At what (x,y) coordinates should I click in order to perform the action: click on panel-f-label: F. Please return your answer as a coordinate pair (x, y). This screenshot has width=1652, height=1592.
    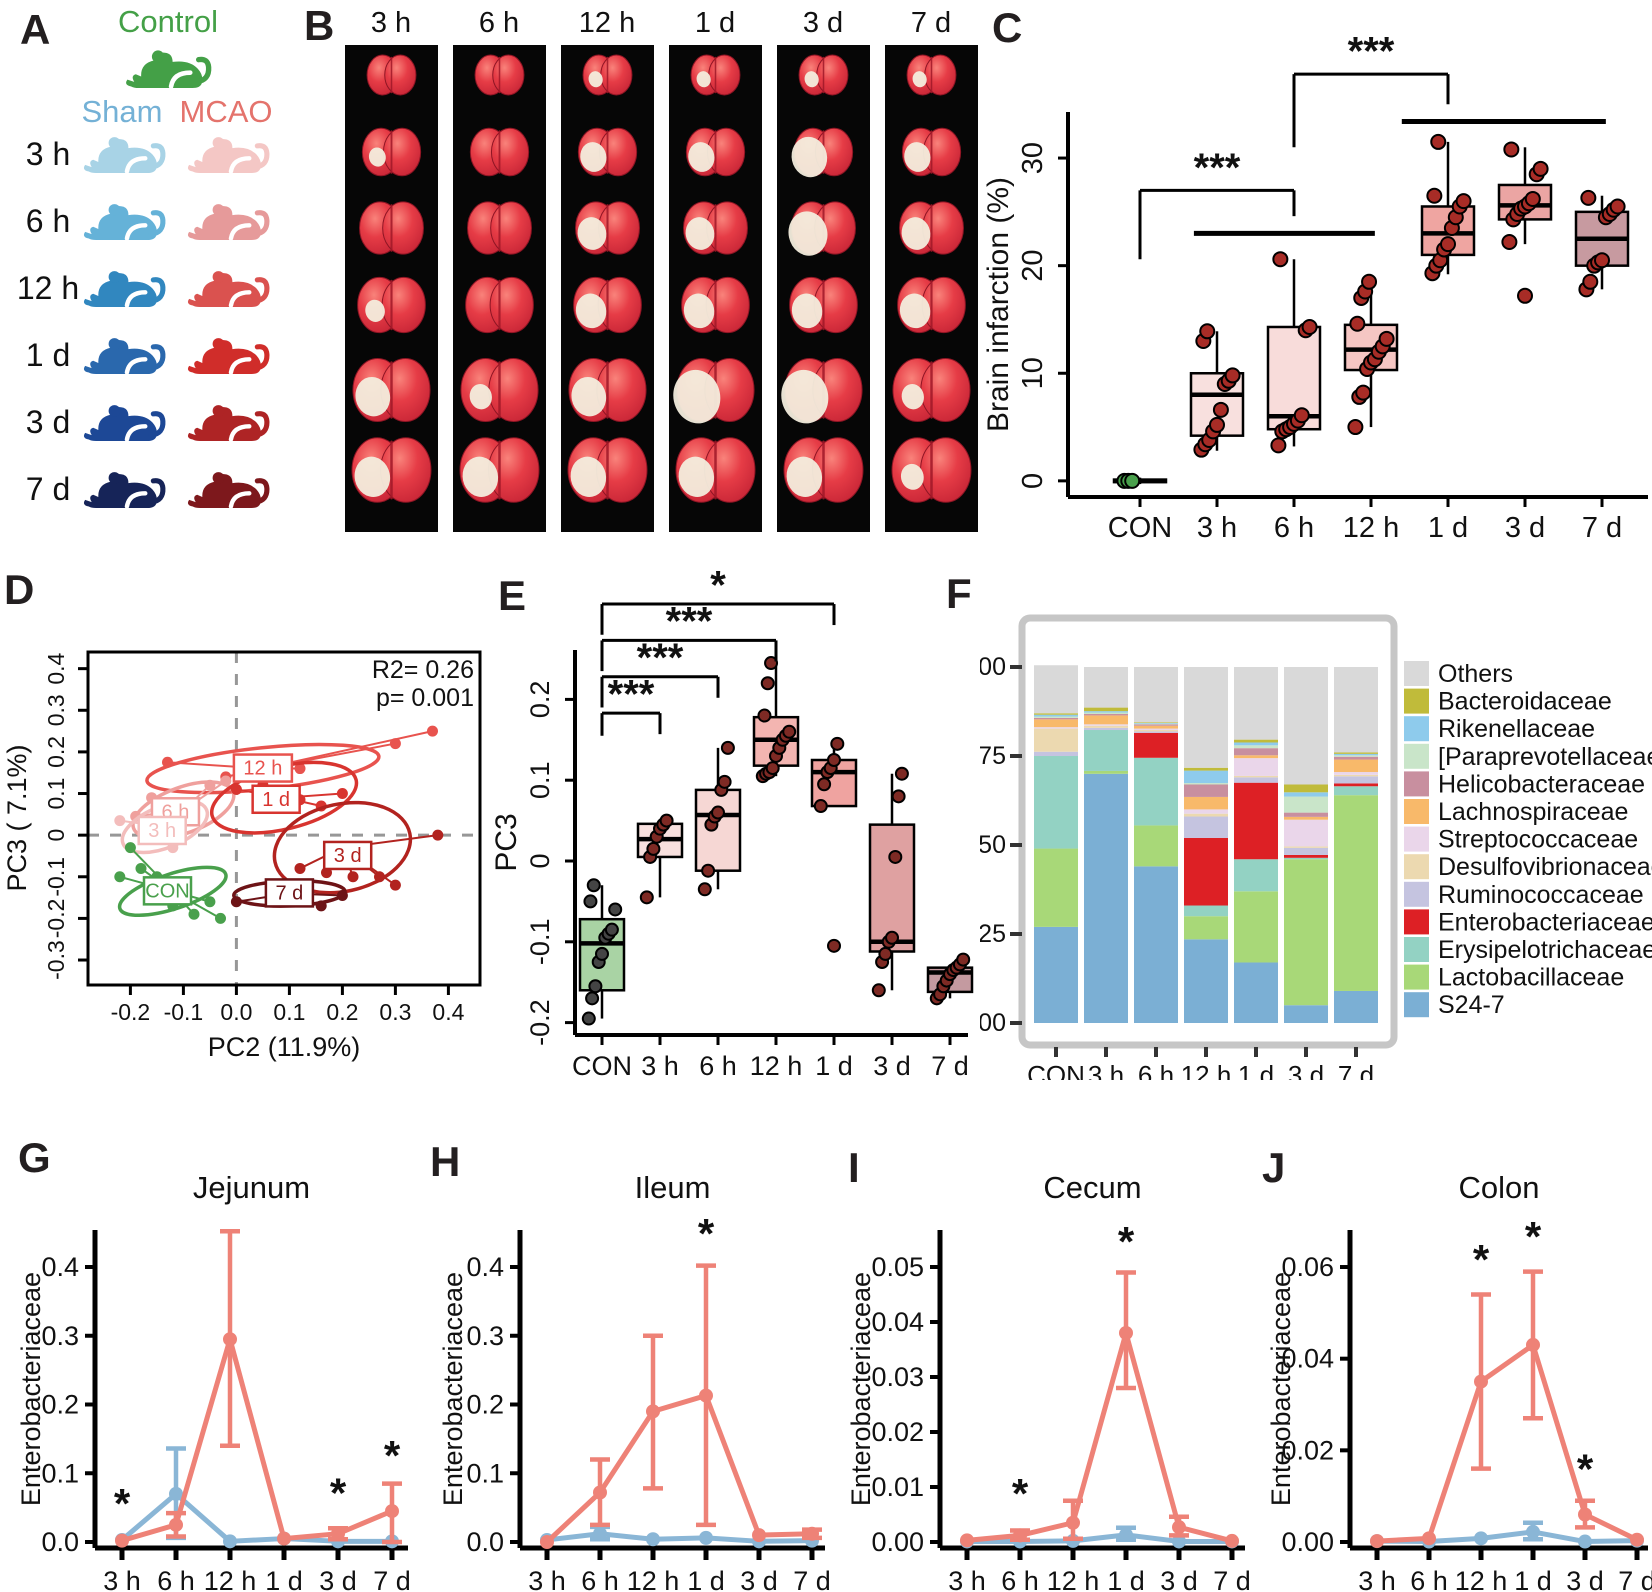
    Looking at the image, I should click on (959, 593).